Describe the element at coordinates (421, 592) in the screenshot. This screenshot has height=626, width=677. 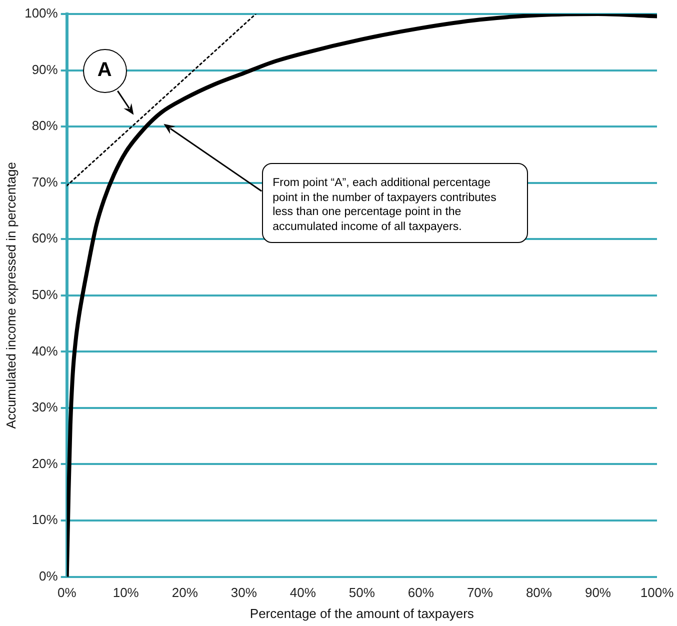
I see `x-tick-label: 60%` at that location.